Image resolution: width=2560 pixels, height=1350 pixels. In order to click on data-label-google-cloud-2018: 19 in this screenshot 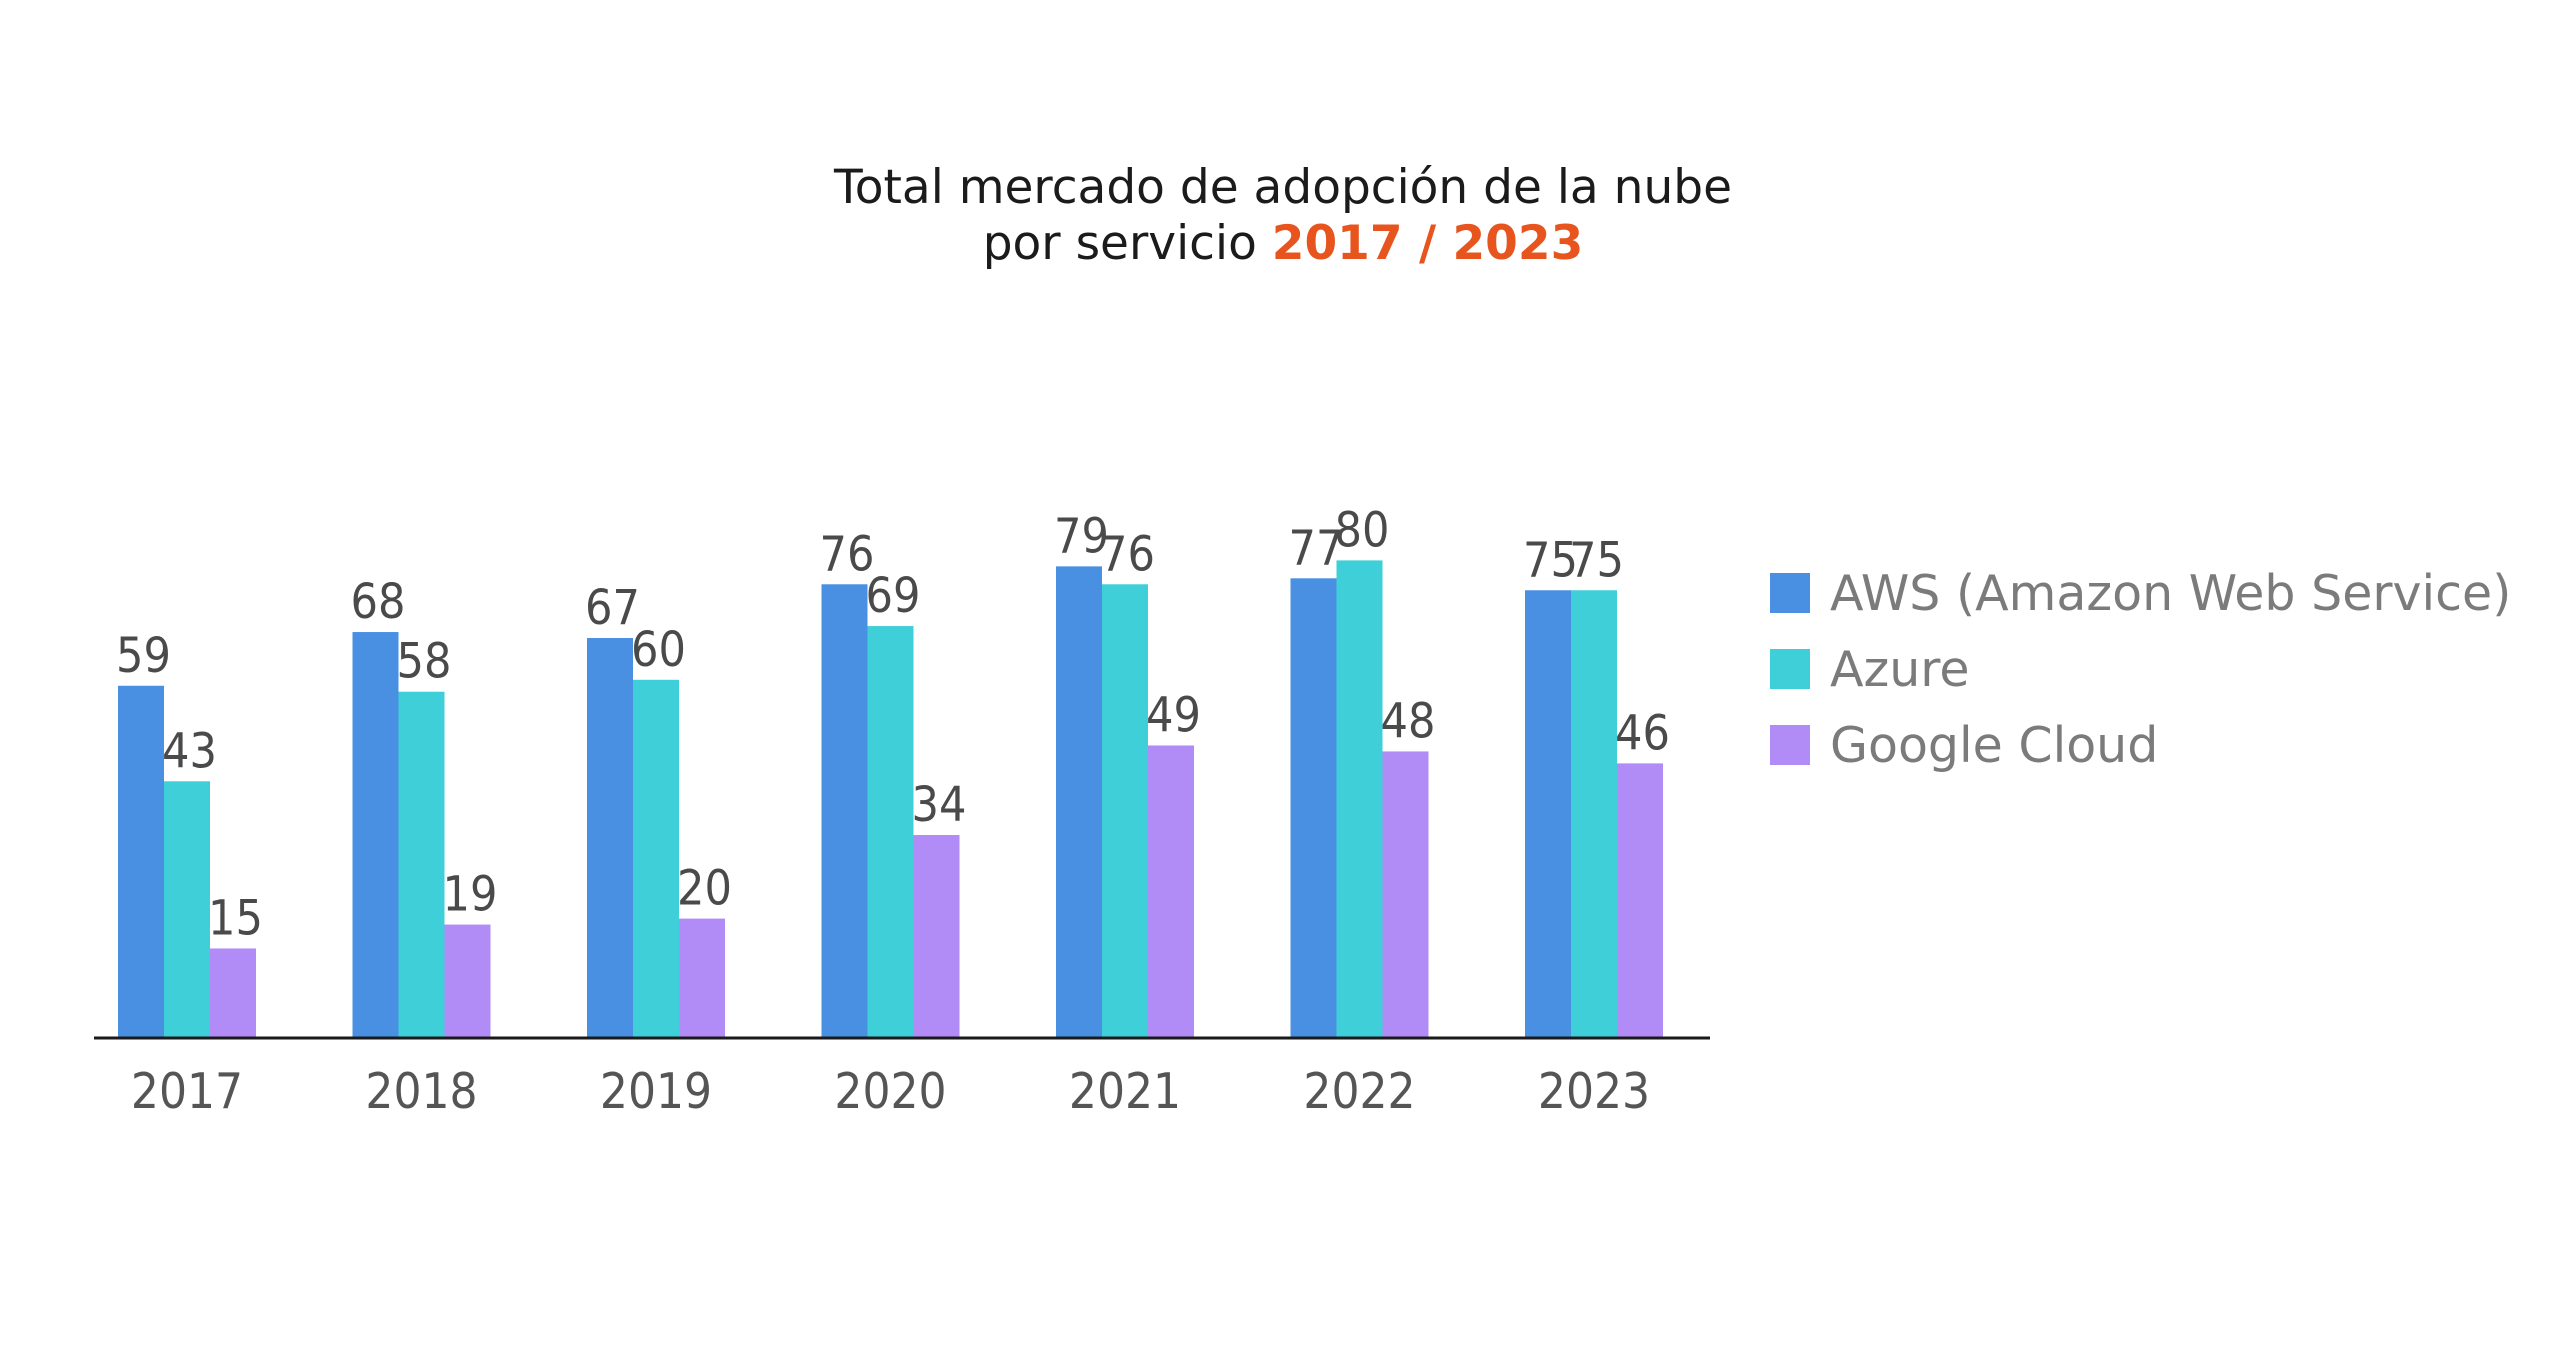, I will do `click(470, 895)`.